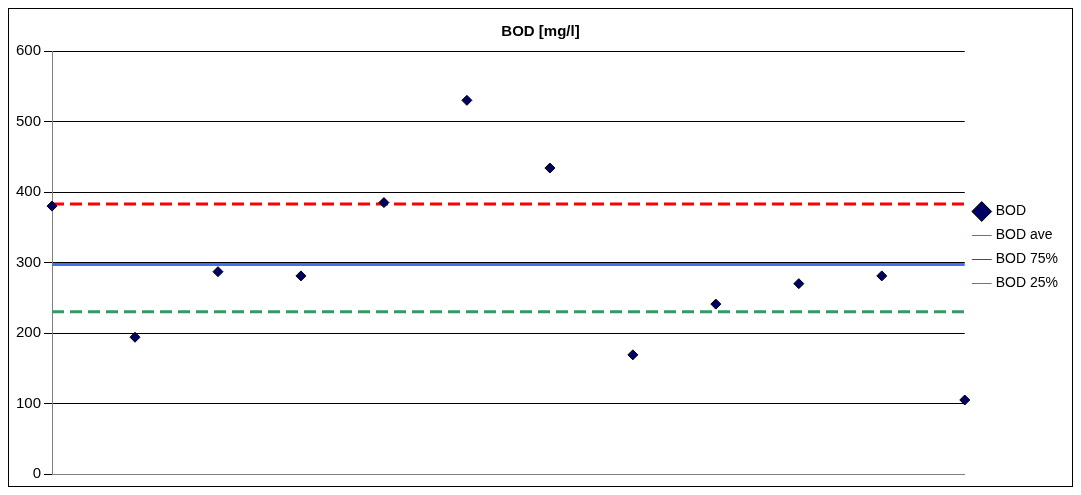 This screenshot has width=1081, height=495. I want to click on y-tick-label: 600, so click(29, 50).